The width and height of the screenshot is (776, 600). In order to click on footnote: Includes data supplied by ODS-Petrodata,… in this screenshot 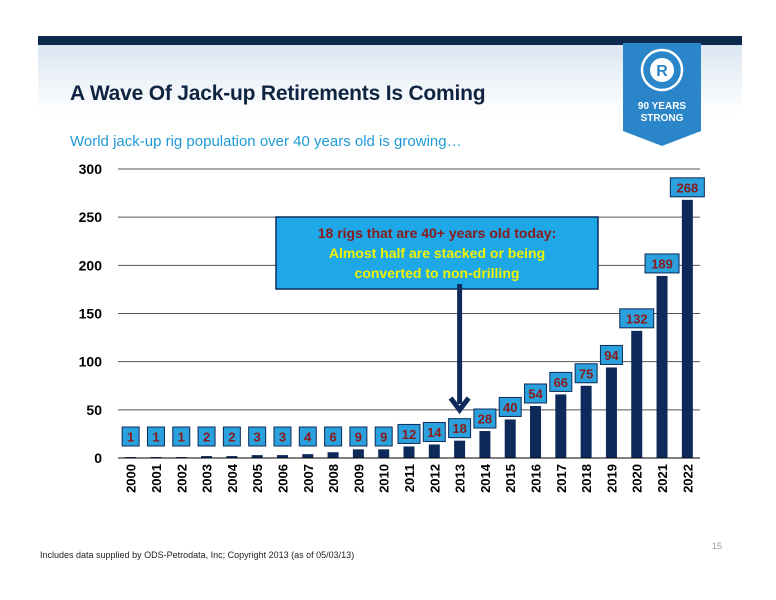, I will do `click(197, 555)`.